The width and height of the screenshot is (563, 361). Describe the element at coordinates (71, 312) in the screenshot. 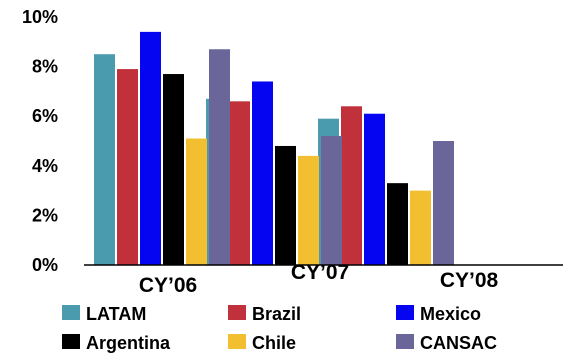

I see `legend-swatch-latam` at that location.